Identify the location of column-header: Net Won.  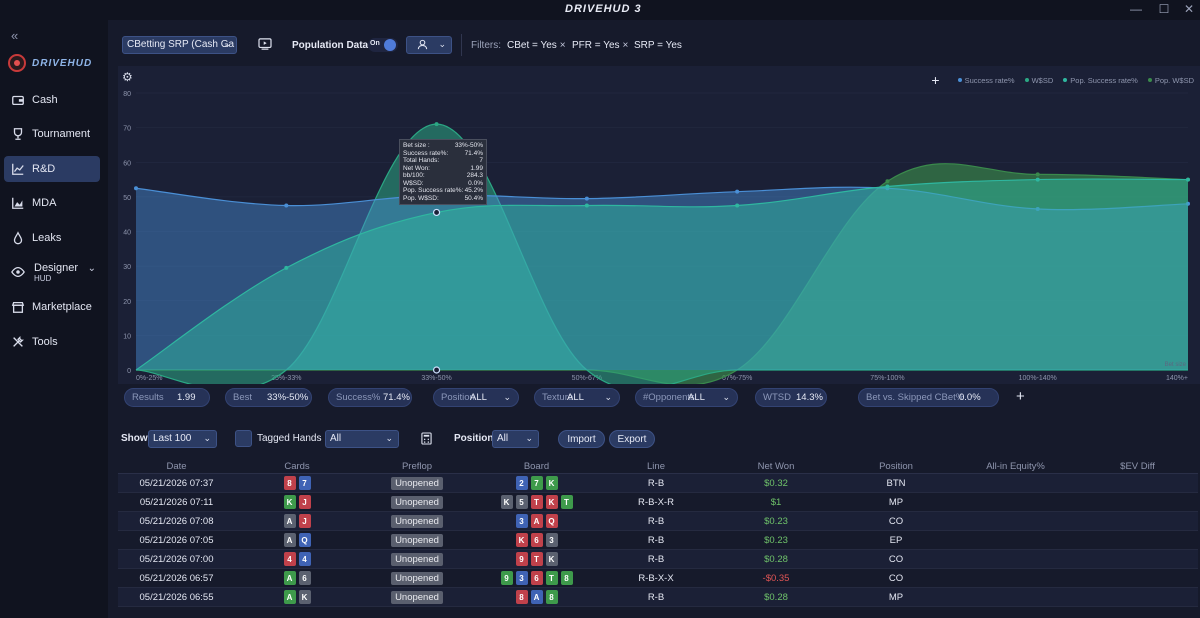
(776, 466).